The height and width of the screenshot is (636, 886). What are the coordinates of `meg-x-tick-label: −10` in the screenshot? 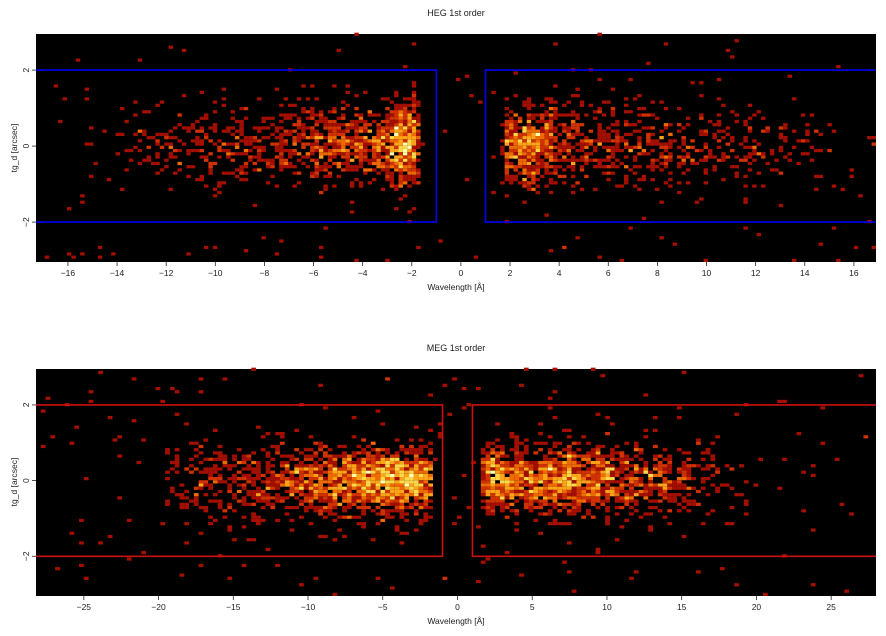 It's located at (308, 607).